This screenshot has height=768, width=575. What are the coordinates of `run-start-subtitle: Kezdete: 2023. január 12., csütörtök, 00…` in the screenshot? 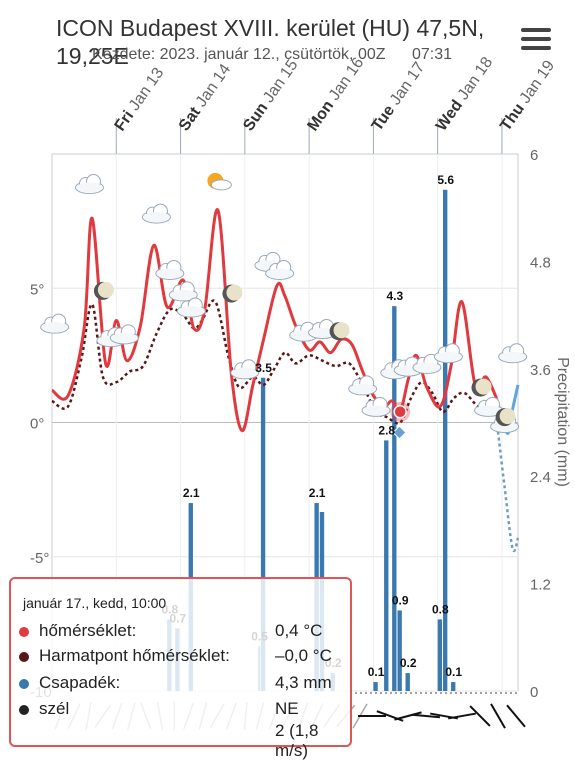 It's located at (272, 55).